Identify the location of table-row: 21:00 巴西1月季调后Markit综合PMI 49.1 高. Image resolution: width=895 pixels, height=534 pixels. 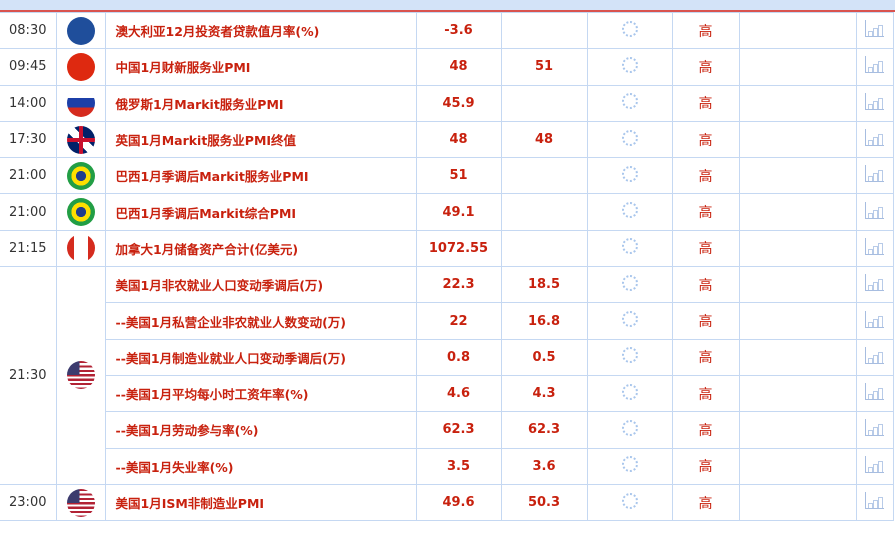
(447, 212).